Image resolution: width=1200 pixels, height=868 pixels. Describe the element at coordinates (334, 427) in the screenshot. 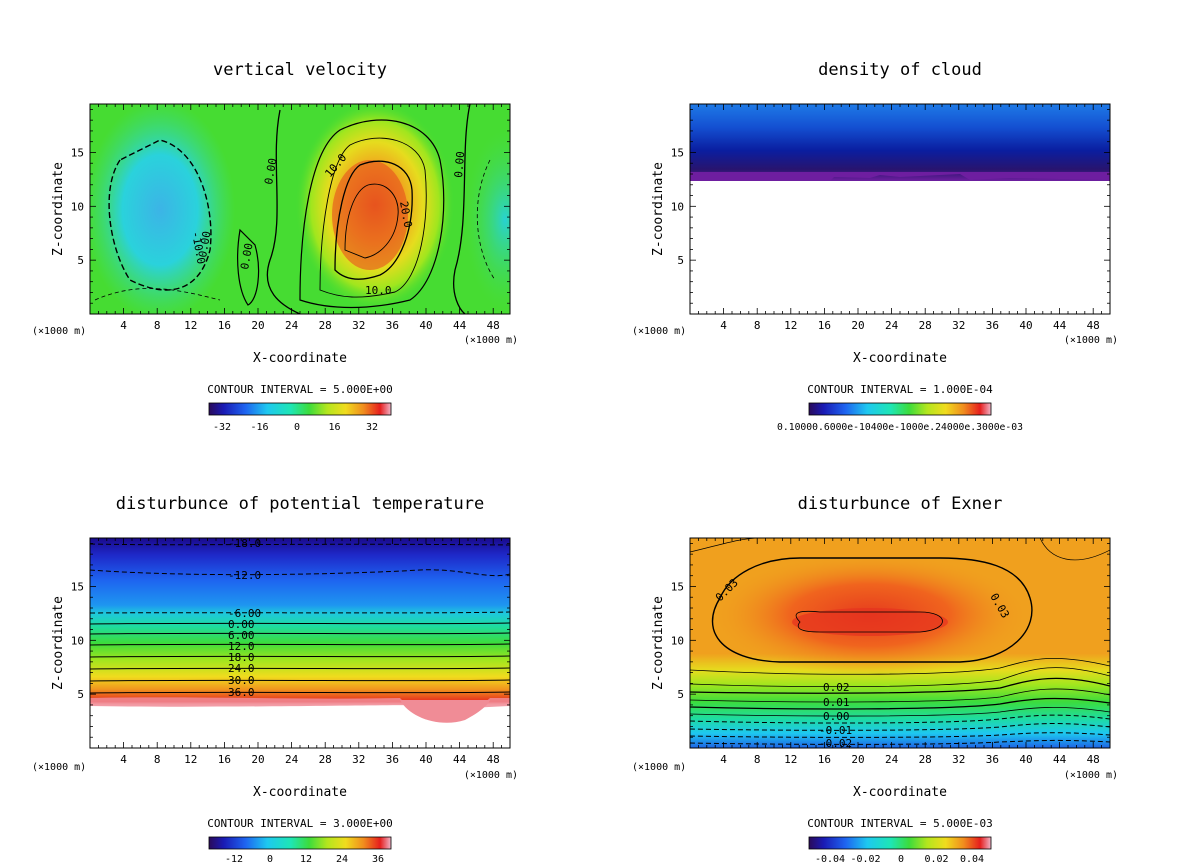

I see `colorbar-tick-label: 16` at that location.